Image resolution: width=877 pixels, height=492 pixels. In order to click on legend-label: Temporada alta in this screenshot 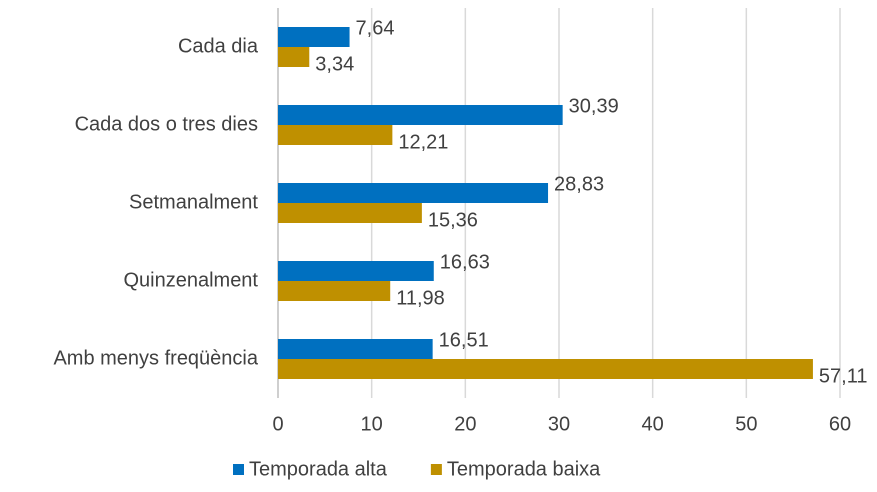, I will do `click(318, 469)`.